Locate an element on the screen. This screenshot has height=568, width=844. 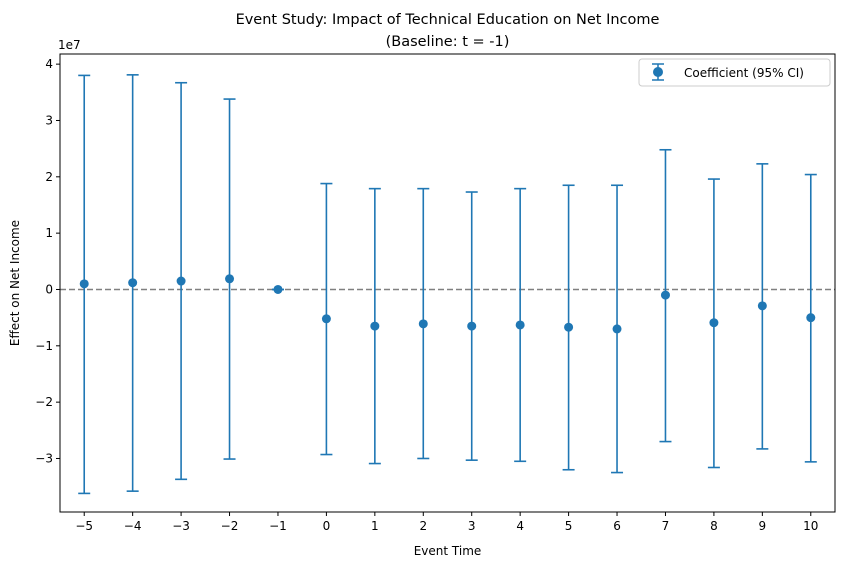
x-tick-label: −1 is located at coordinates (278, 526).